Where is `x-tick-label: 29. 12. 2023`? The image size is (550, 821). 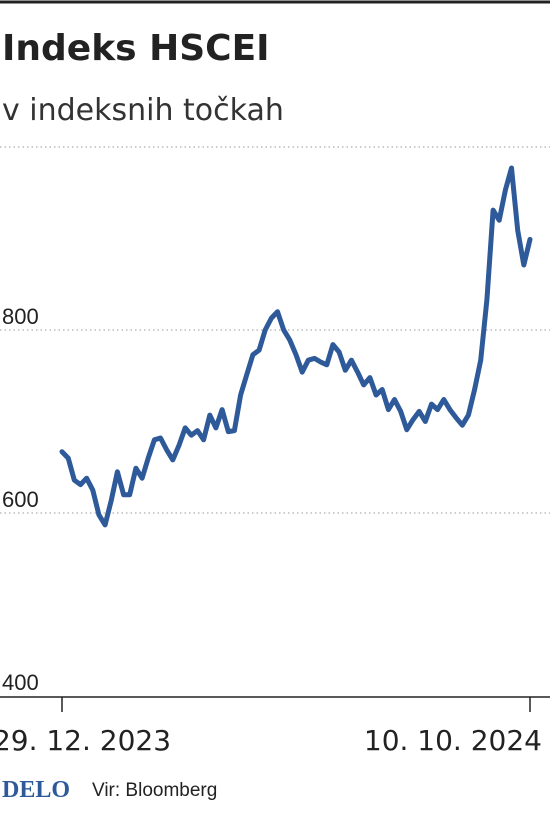
x-tick-label: 29. 12. 2023 is located at coordinates (85, 740).